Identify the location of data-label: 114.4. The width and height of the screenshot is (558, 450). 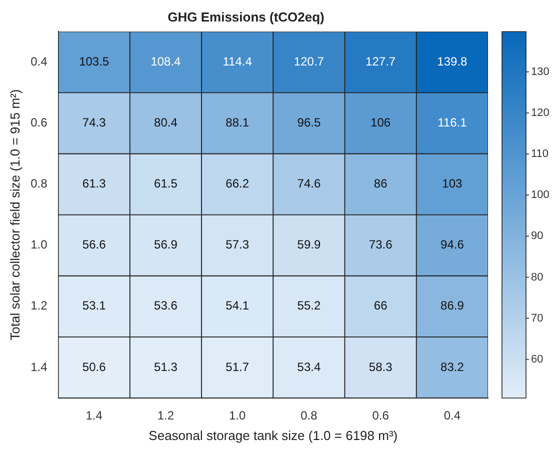
(237, 61).